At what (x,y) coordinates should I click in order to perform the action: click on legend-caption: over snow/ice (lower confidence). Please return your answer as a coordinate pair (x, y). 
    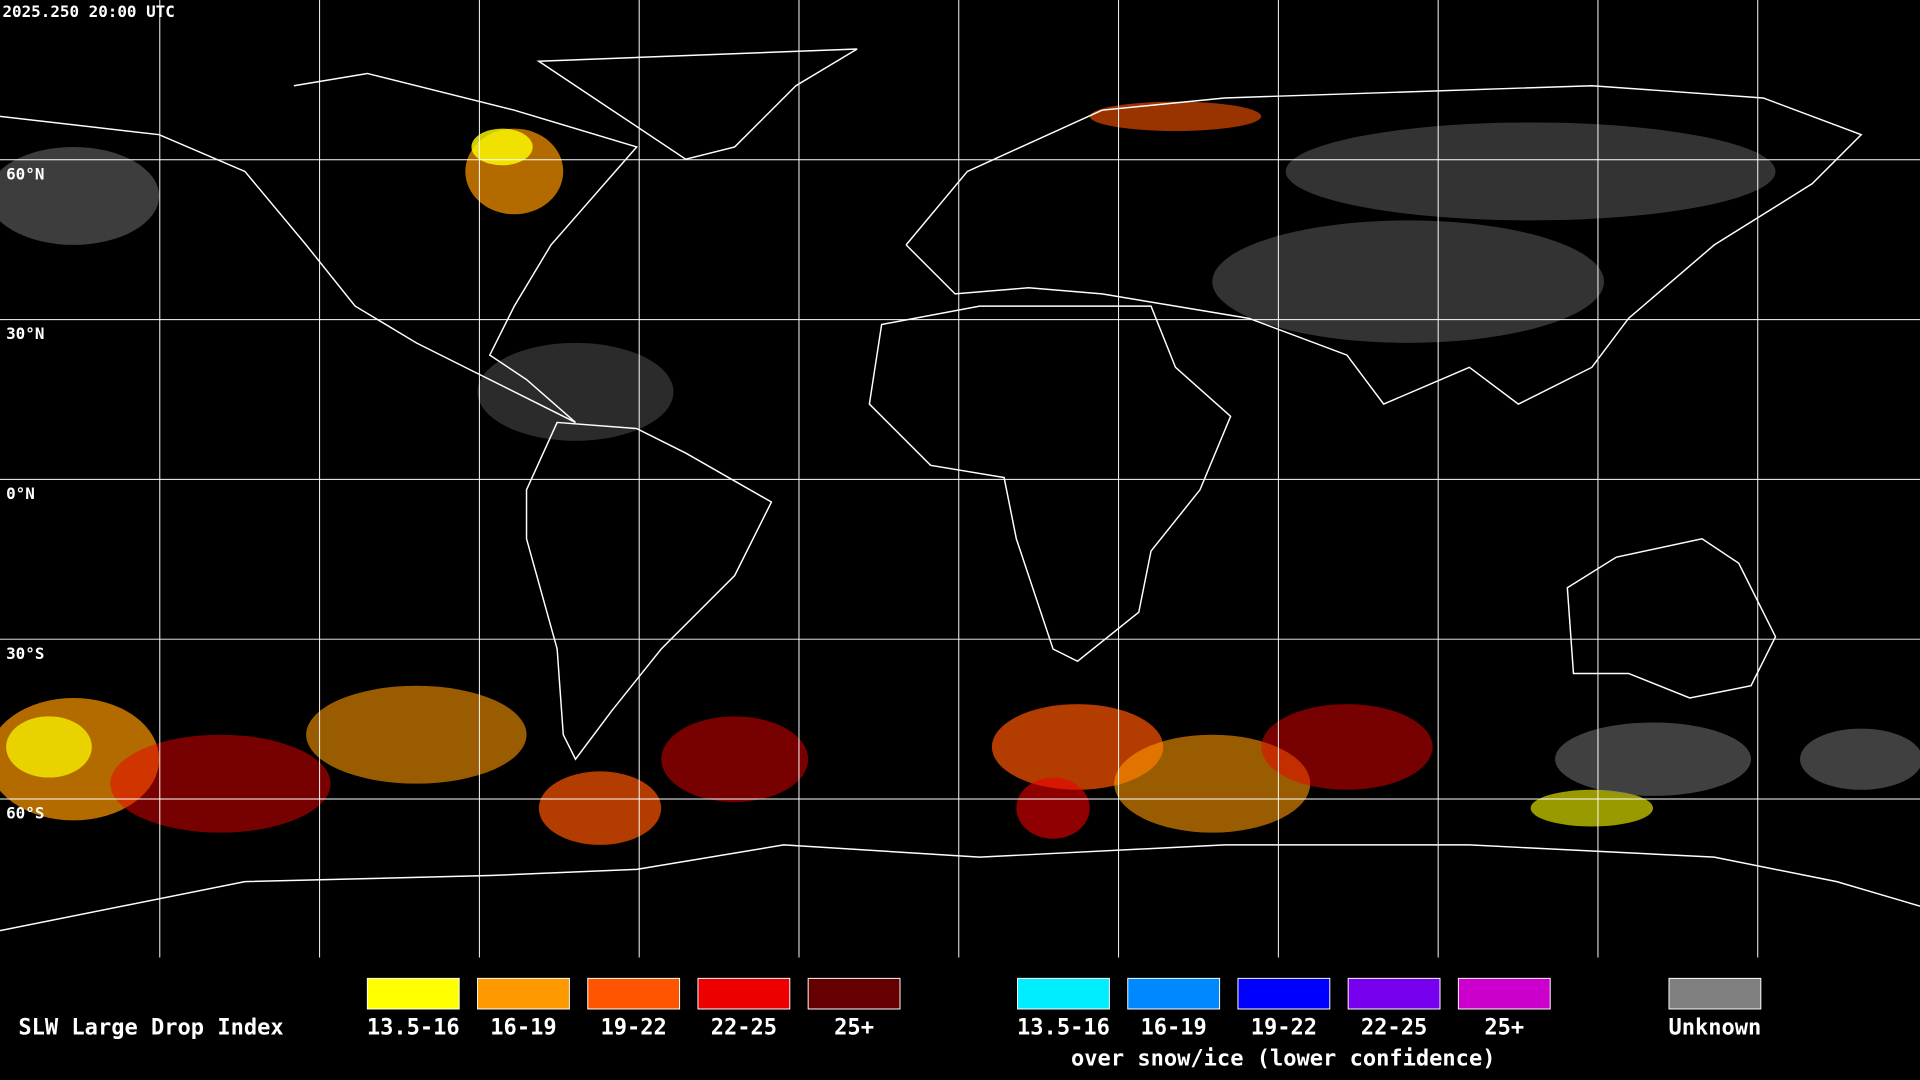
    Looking at the image, I should click on (1283, 1058).